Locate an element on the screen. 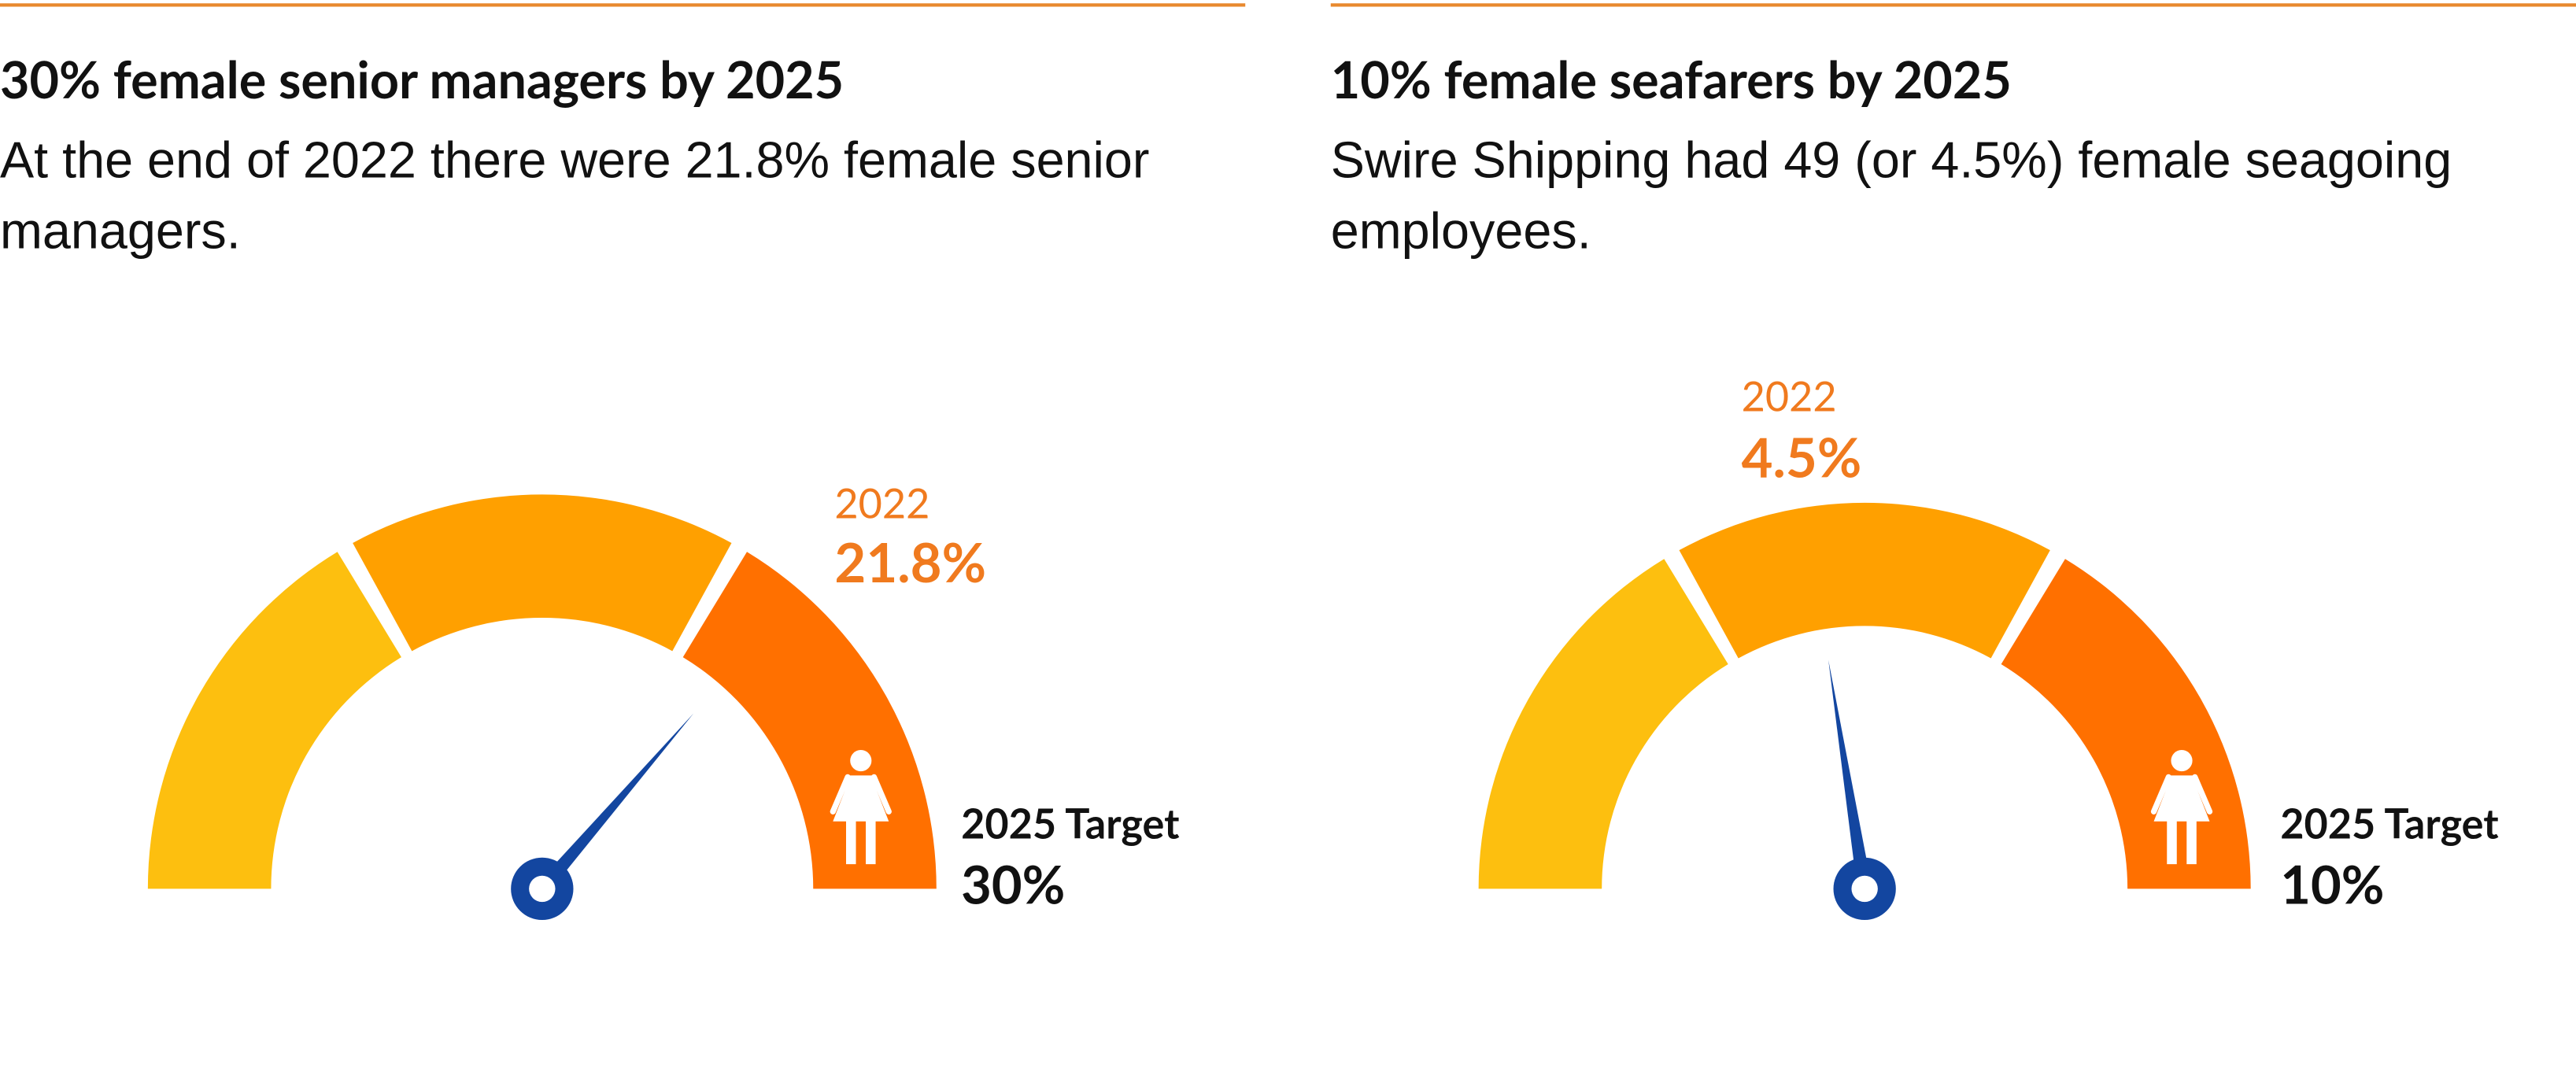  target-value: 30% is located at coordinates (1013, 885).